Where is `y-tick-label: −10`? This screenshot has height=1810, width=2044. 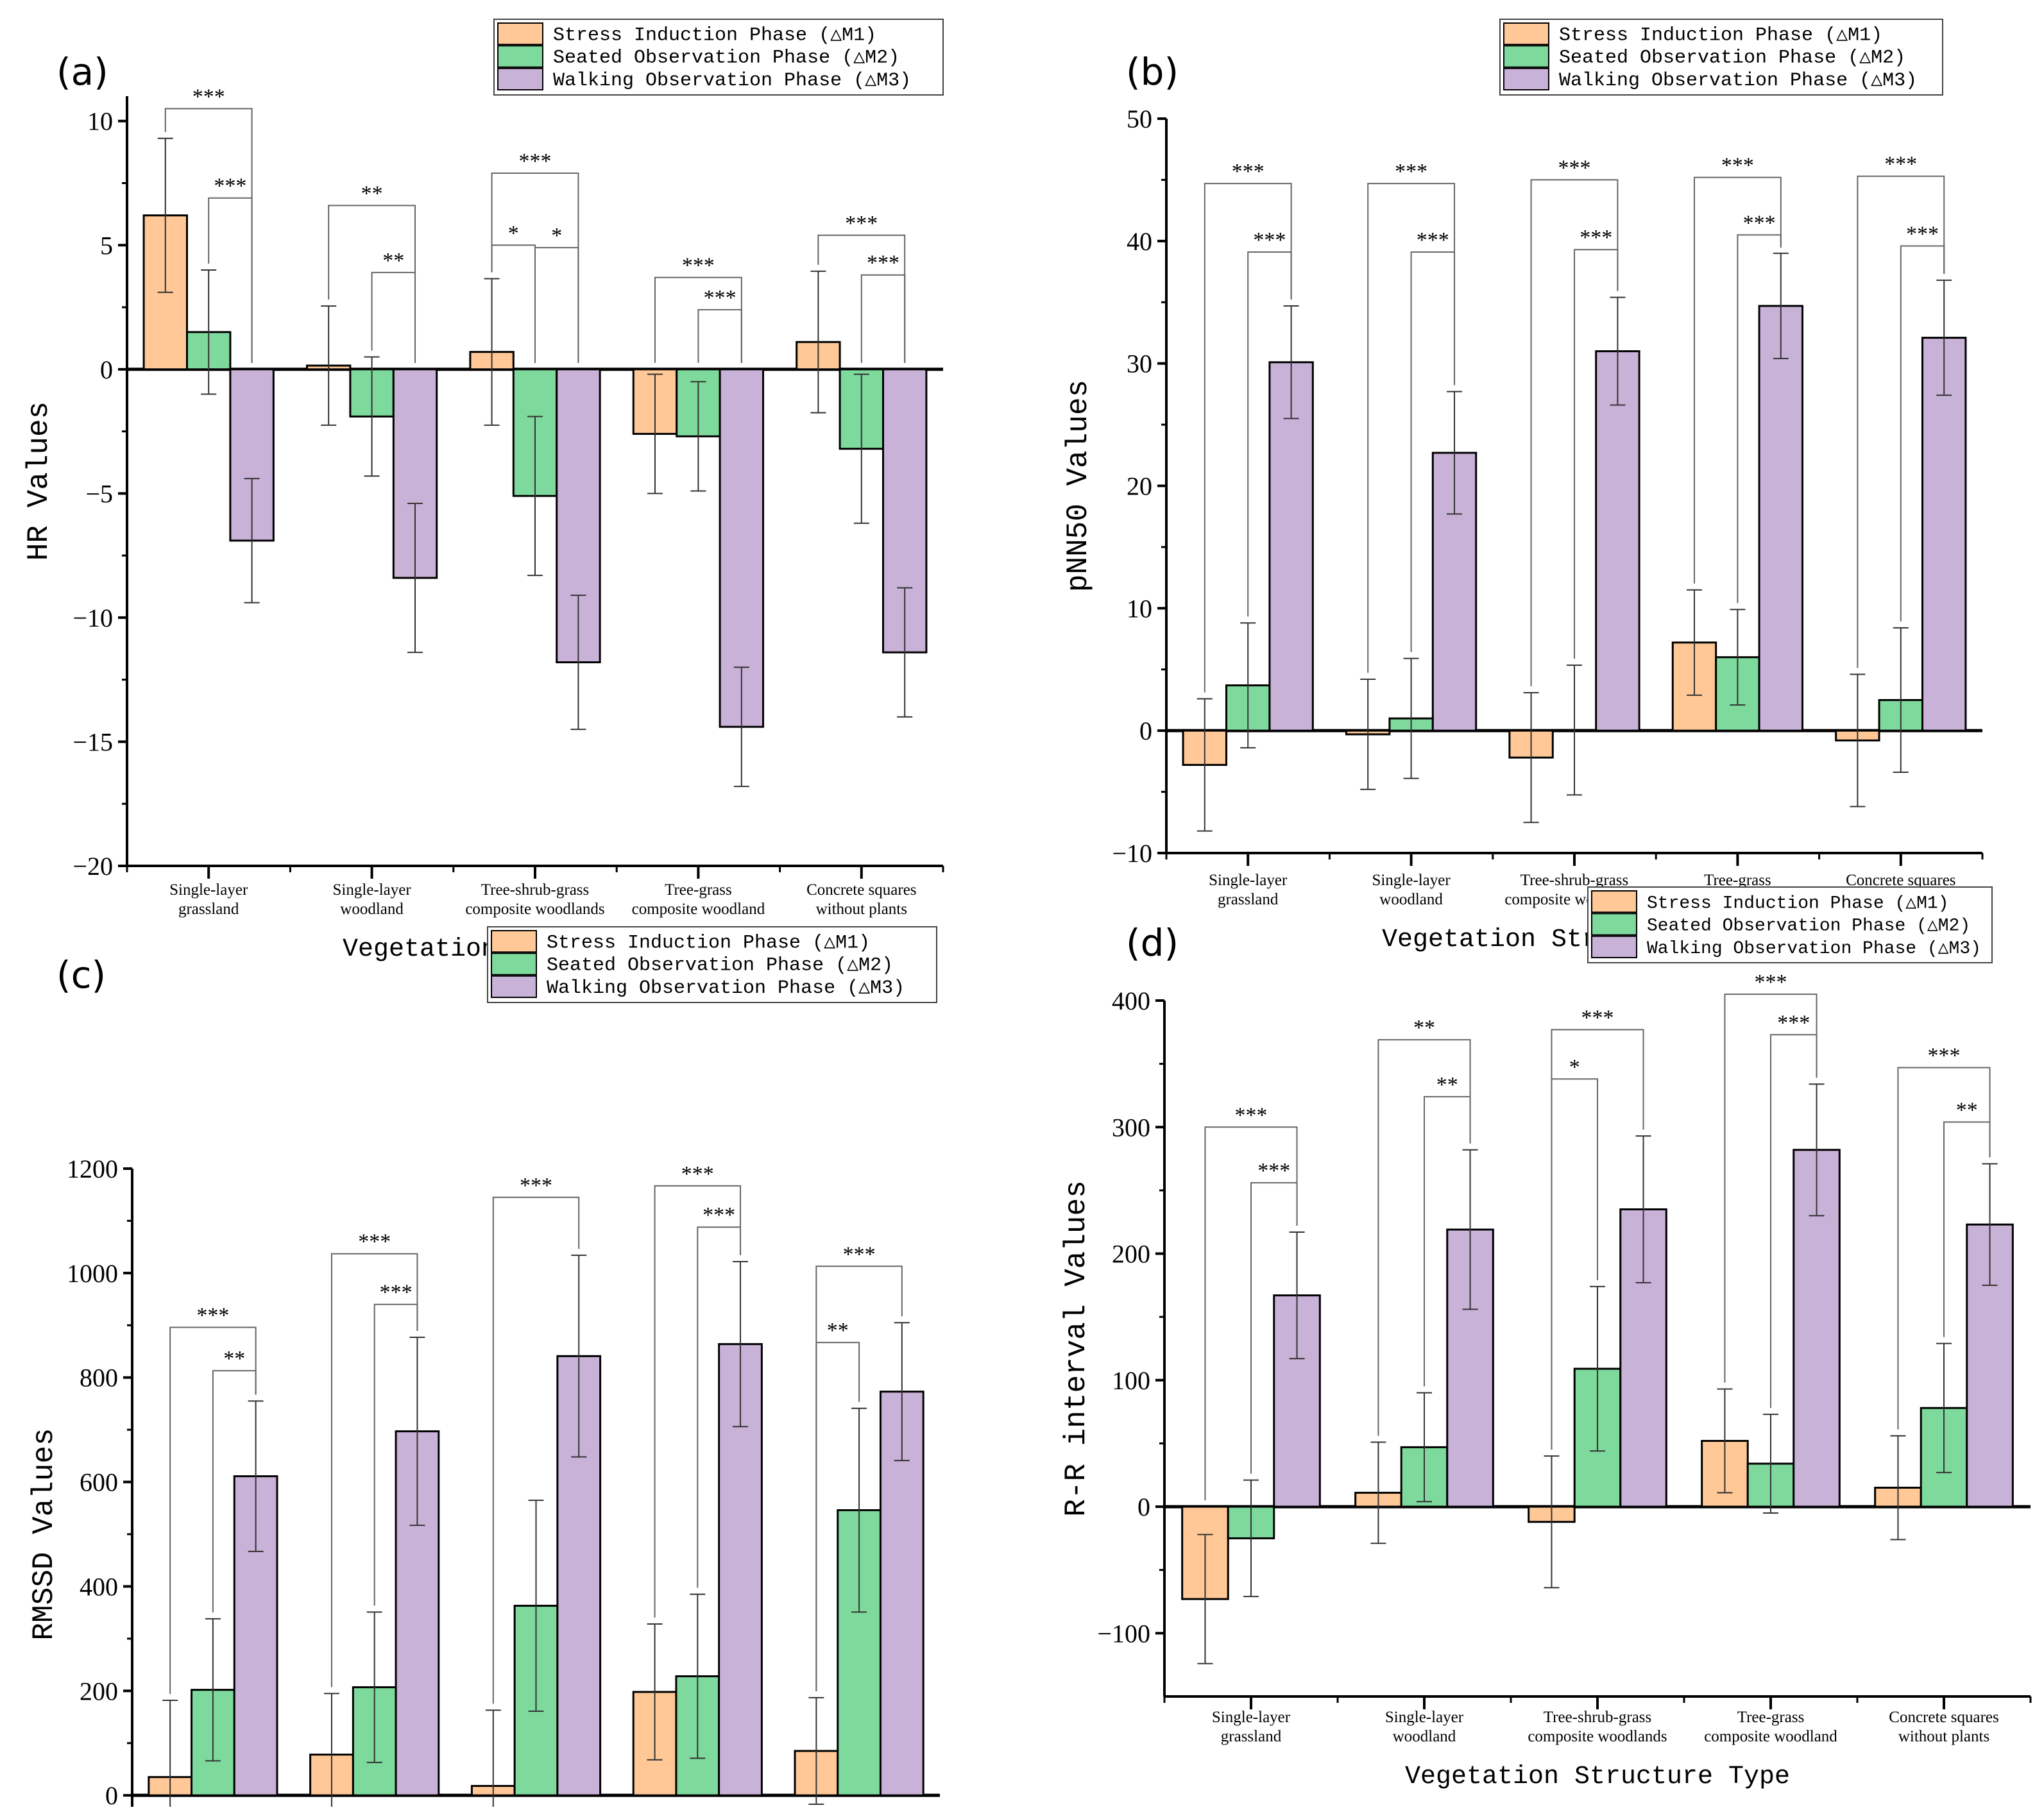 y-tick-label: −10 is located at coordinates (1132, 853).